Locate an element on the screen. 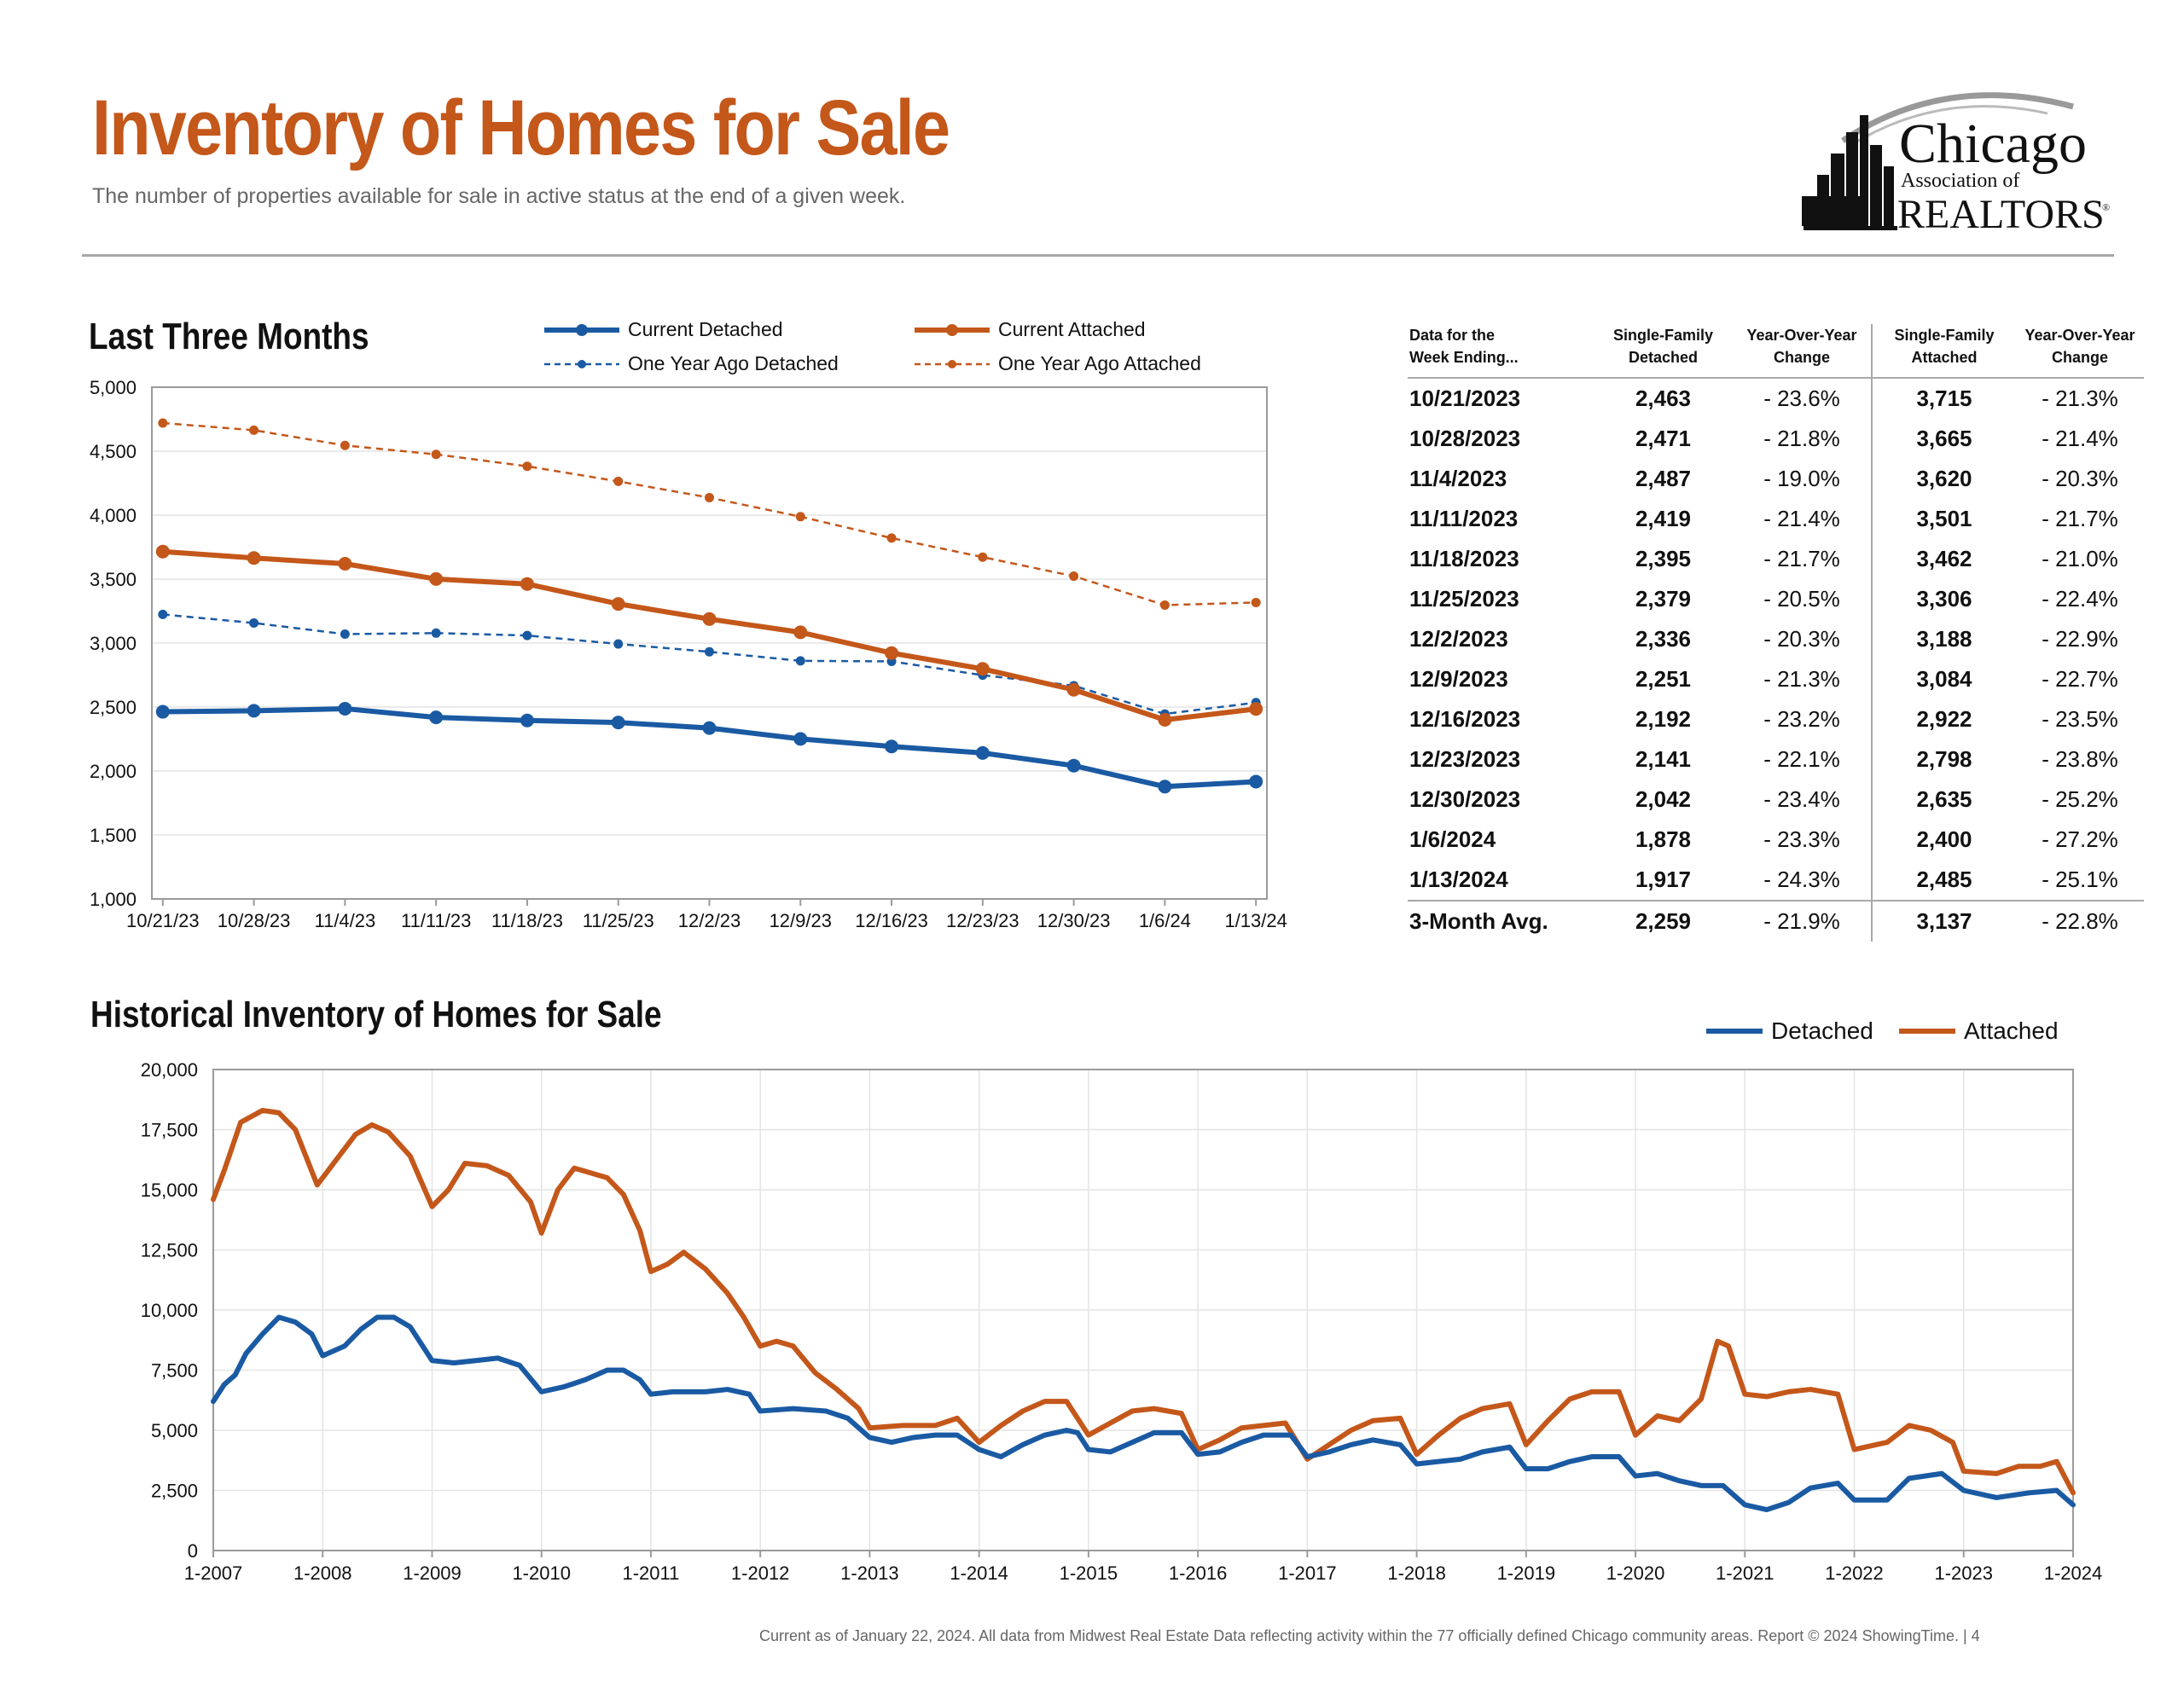 Image resolution: width=2184 pixels, height=1687 pixels. table-row: 1/13/2024 1,917 - 24.3% 2,485 - 25.1% is located at coordinates (1776, 880).